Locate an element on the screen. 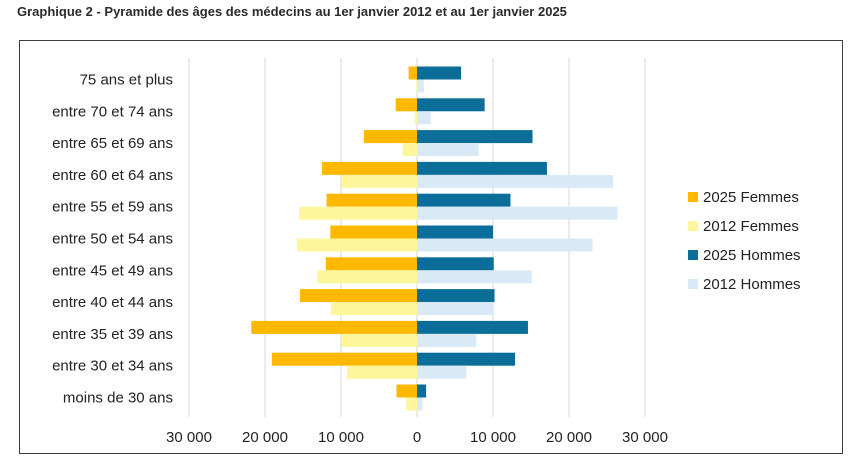 This screenshot has height=466, width=866. category-label: entre 30 et 34 ans is located at coordinates (112, 366).